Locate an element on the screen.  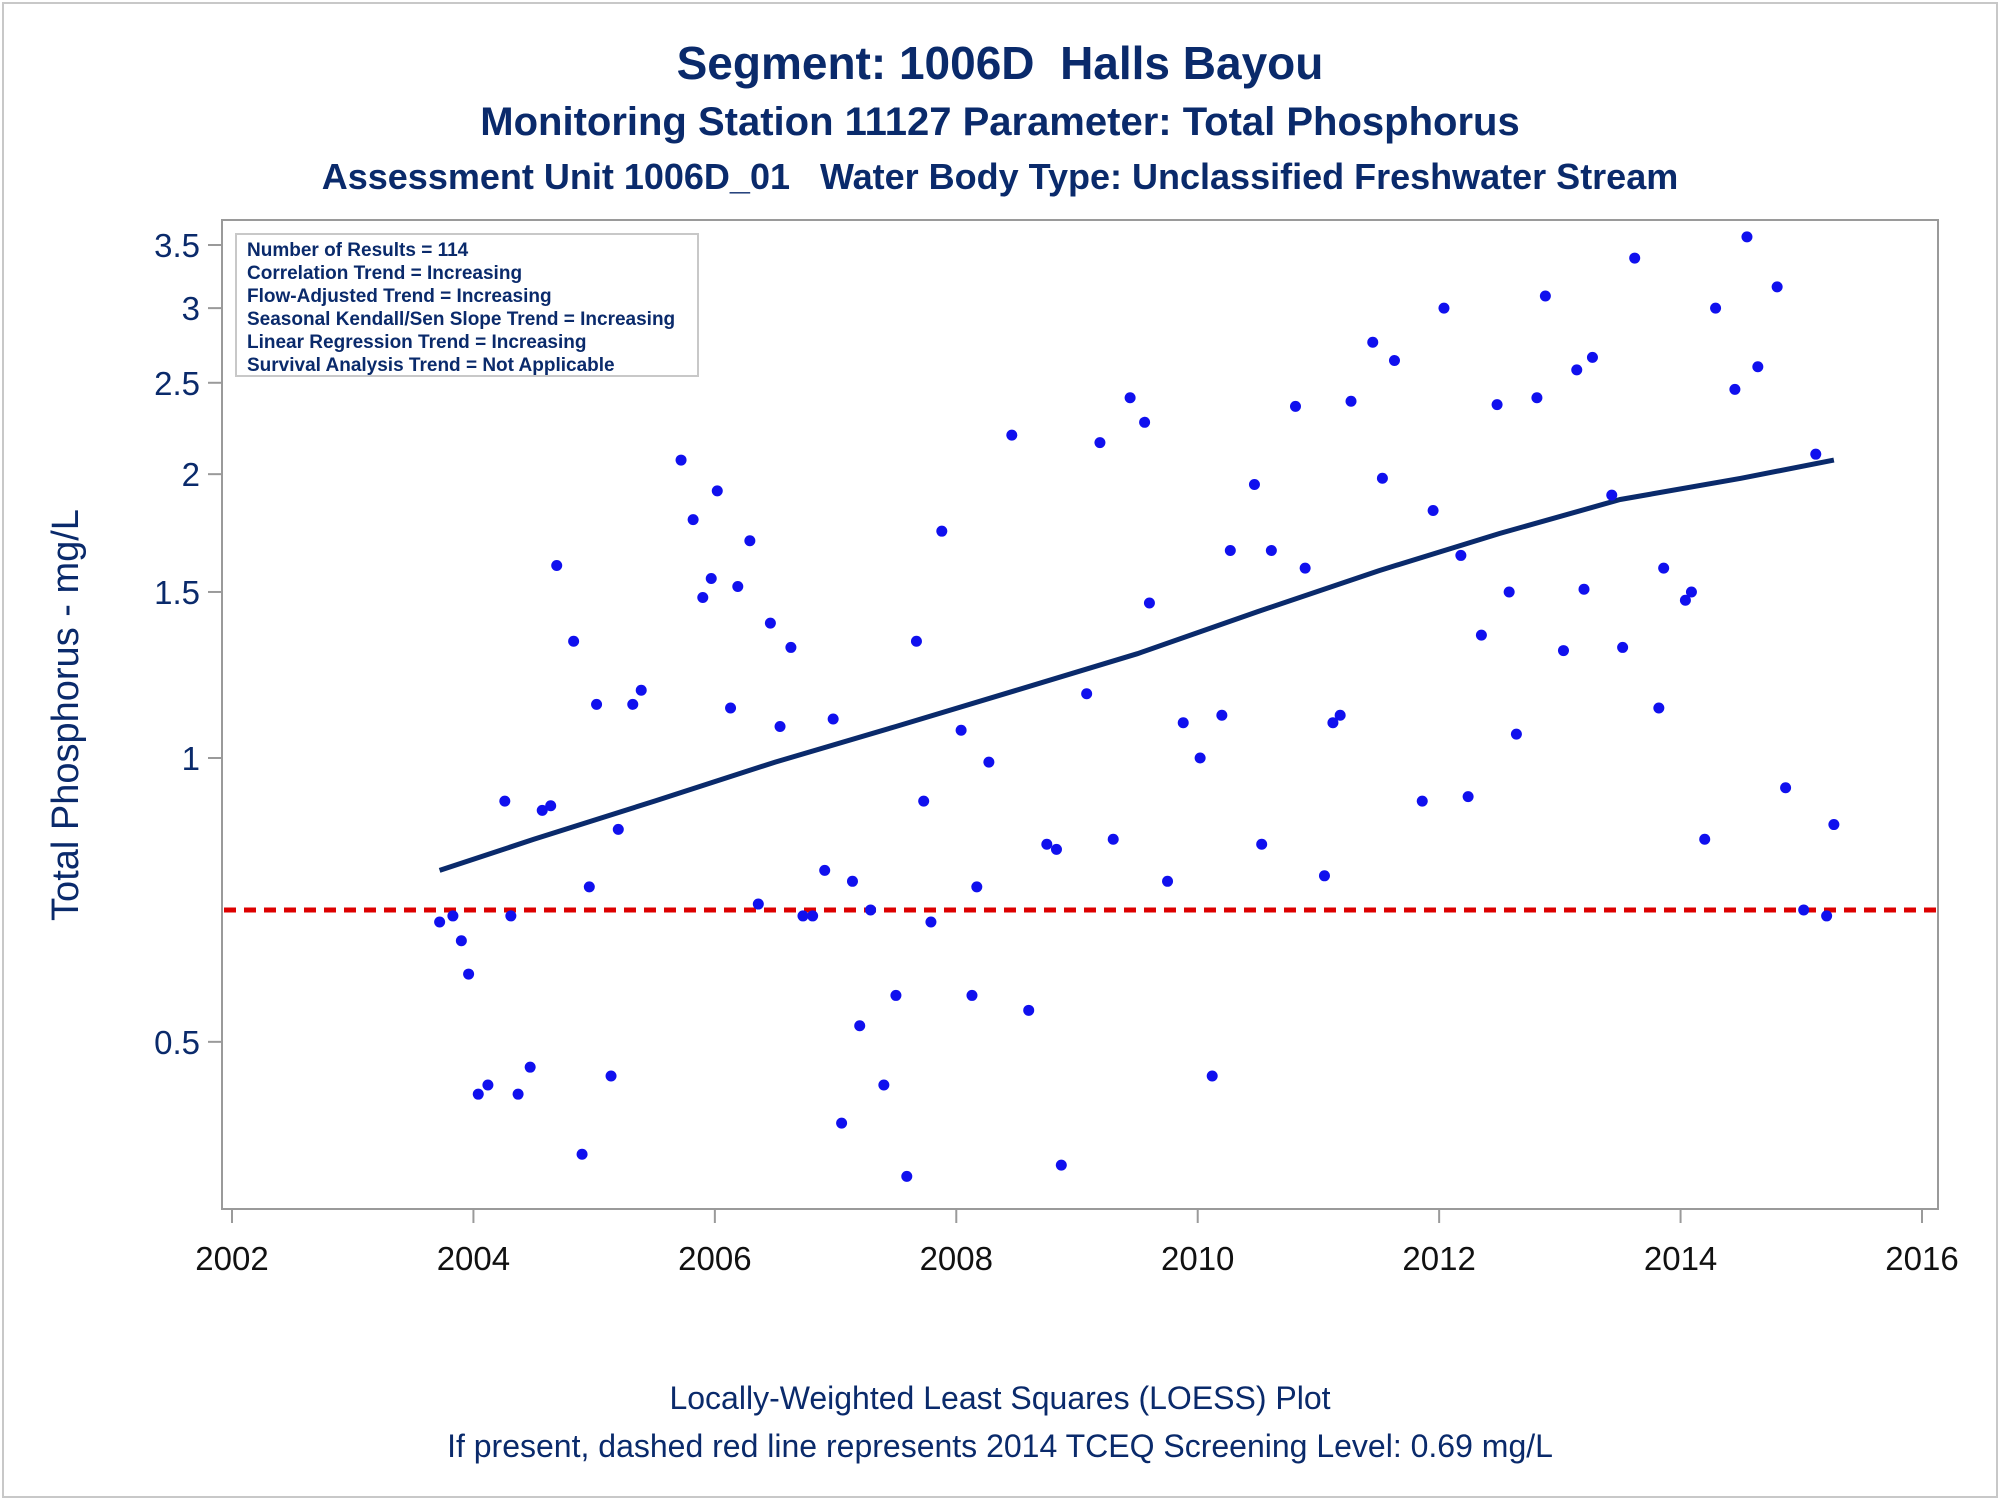
legend-box is located at coordinates (467, 305).